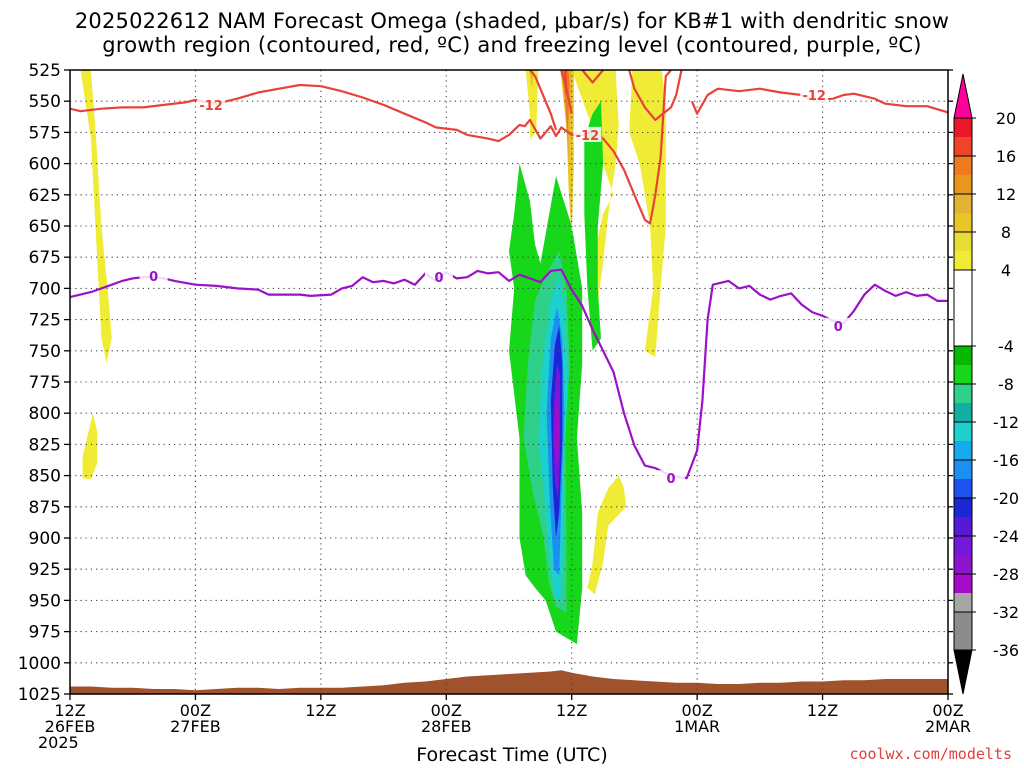 The height and width of the screenshot is (768, 1024). What do you see at coordinates (1006, 156) in the screenshot?
I see `colorbar-label-16: 16` at bounding box center [1006, 156].